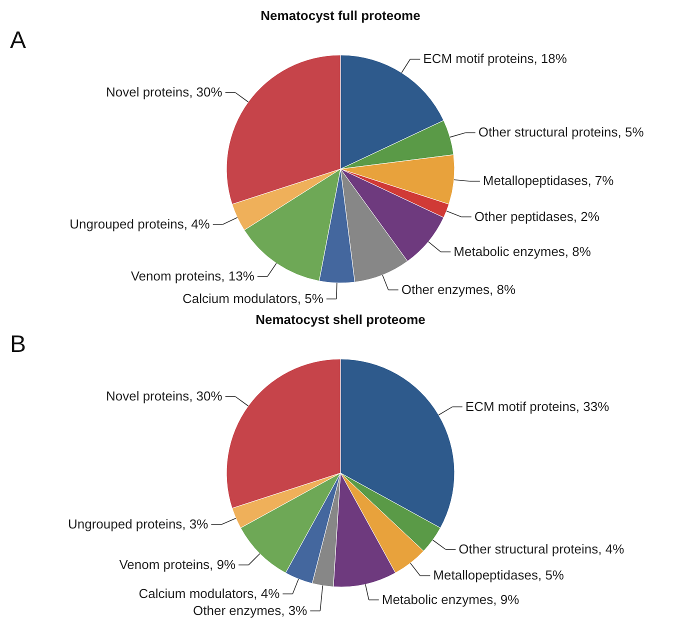 Image resolution: width=681 pixels, height=619 pixels. I want to click on text: B, so click(18, 344).